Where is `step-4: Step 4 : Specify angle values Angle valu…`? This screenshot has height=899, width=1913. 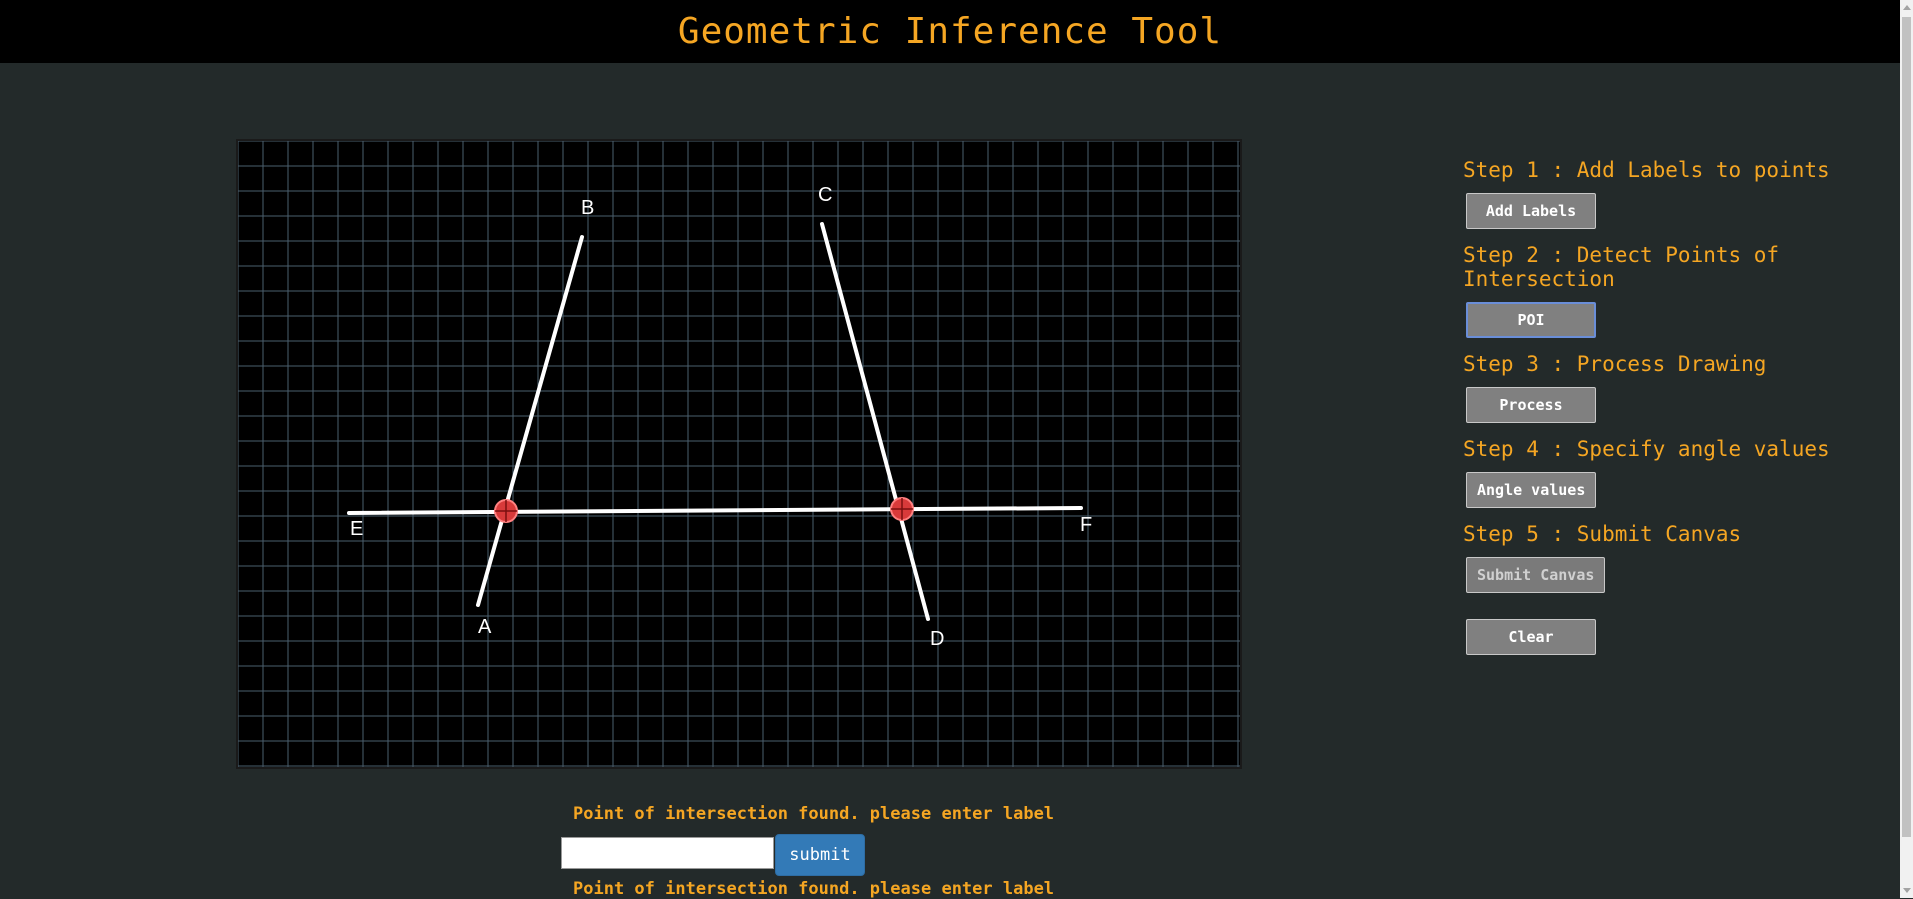 step-4: Step 4 : Specify angle values Angle valu… is located at coordinates (1673, 472).